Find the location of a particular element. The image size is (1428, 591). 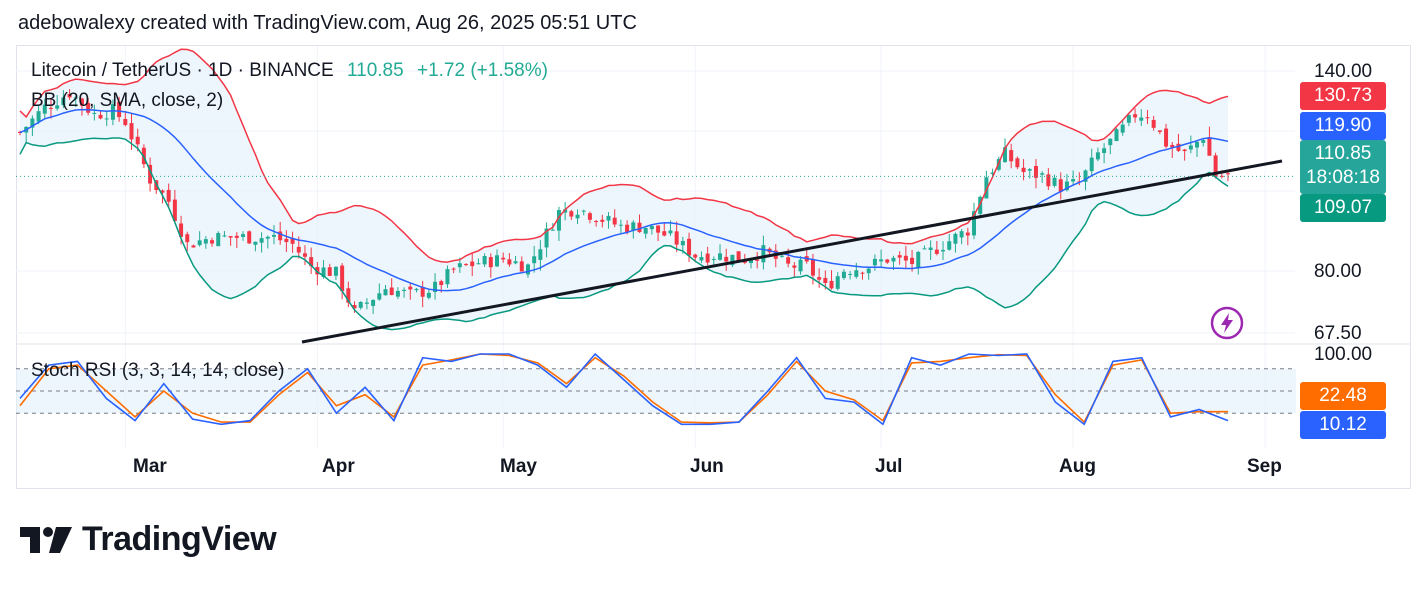

lightning-icon is located at coordinates (1227, 323).